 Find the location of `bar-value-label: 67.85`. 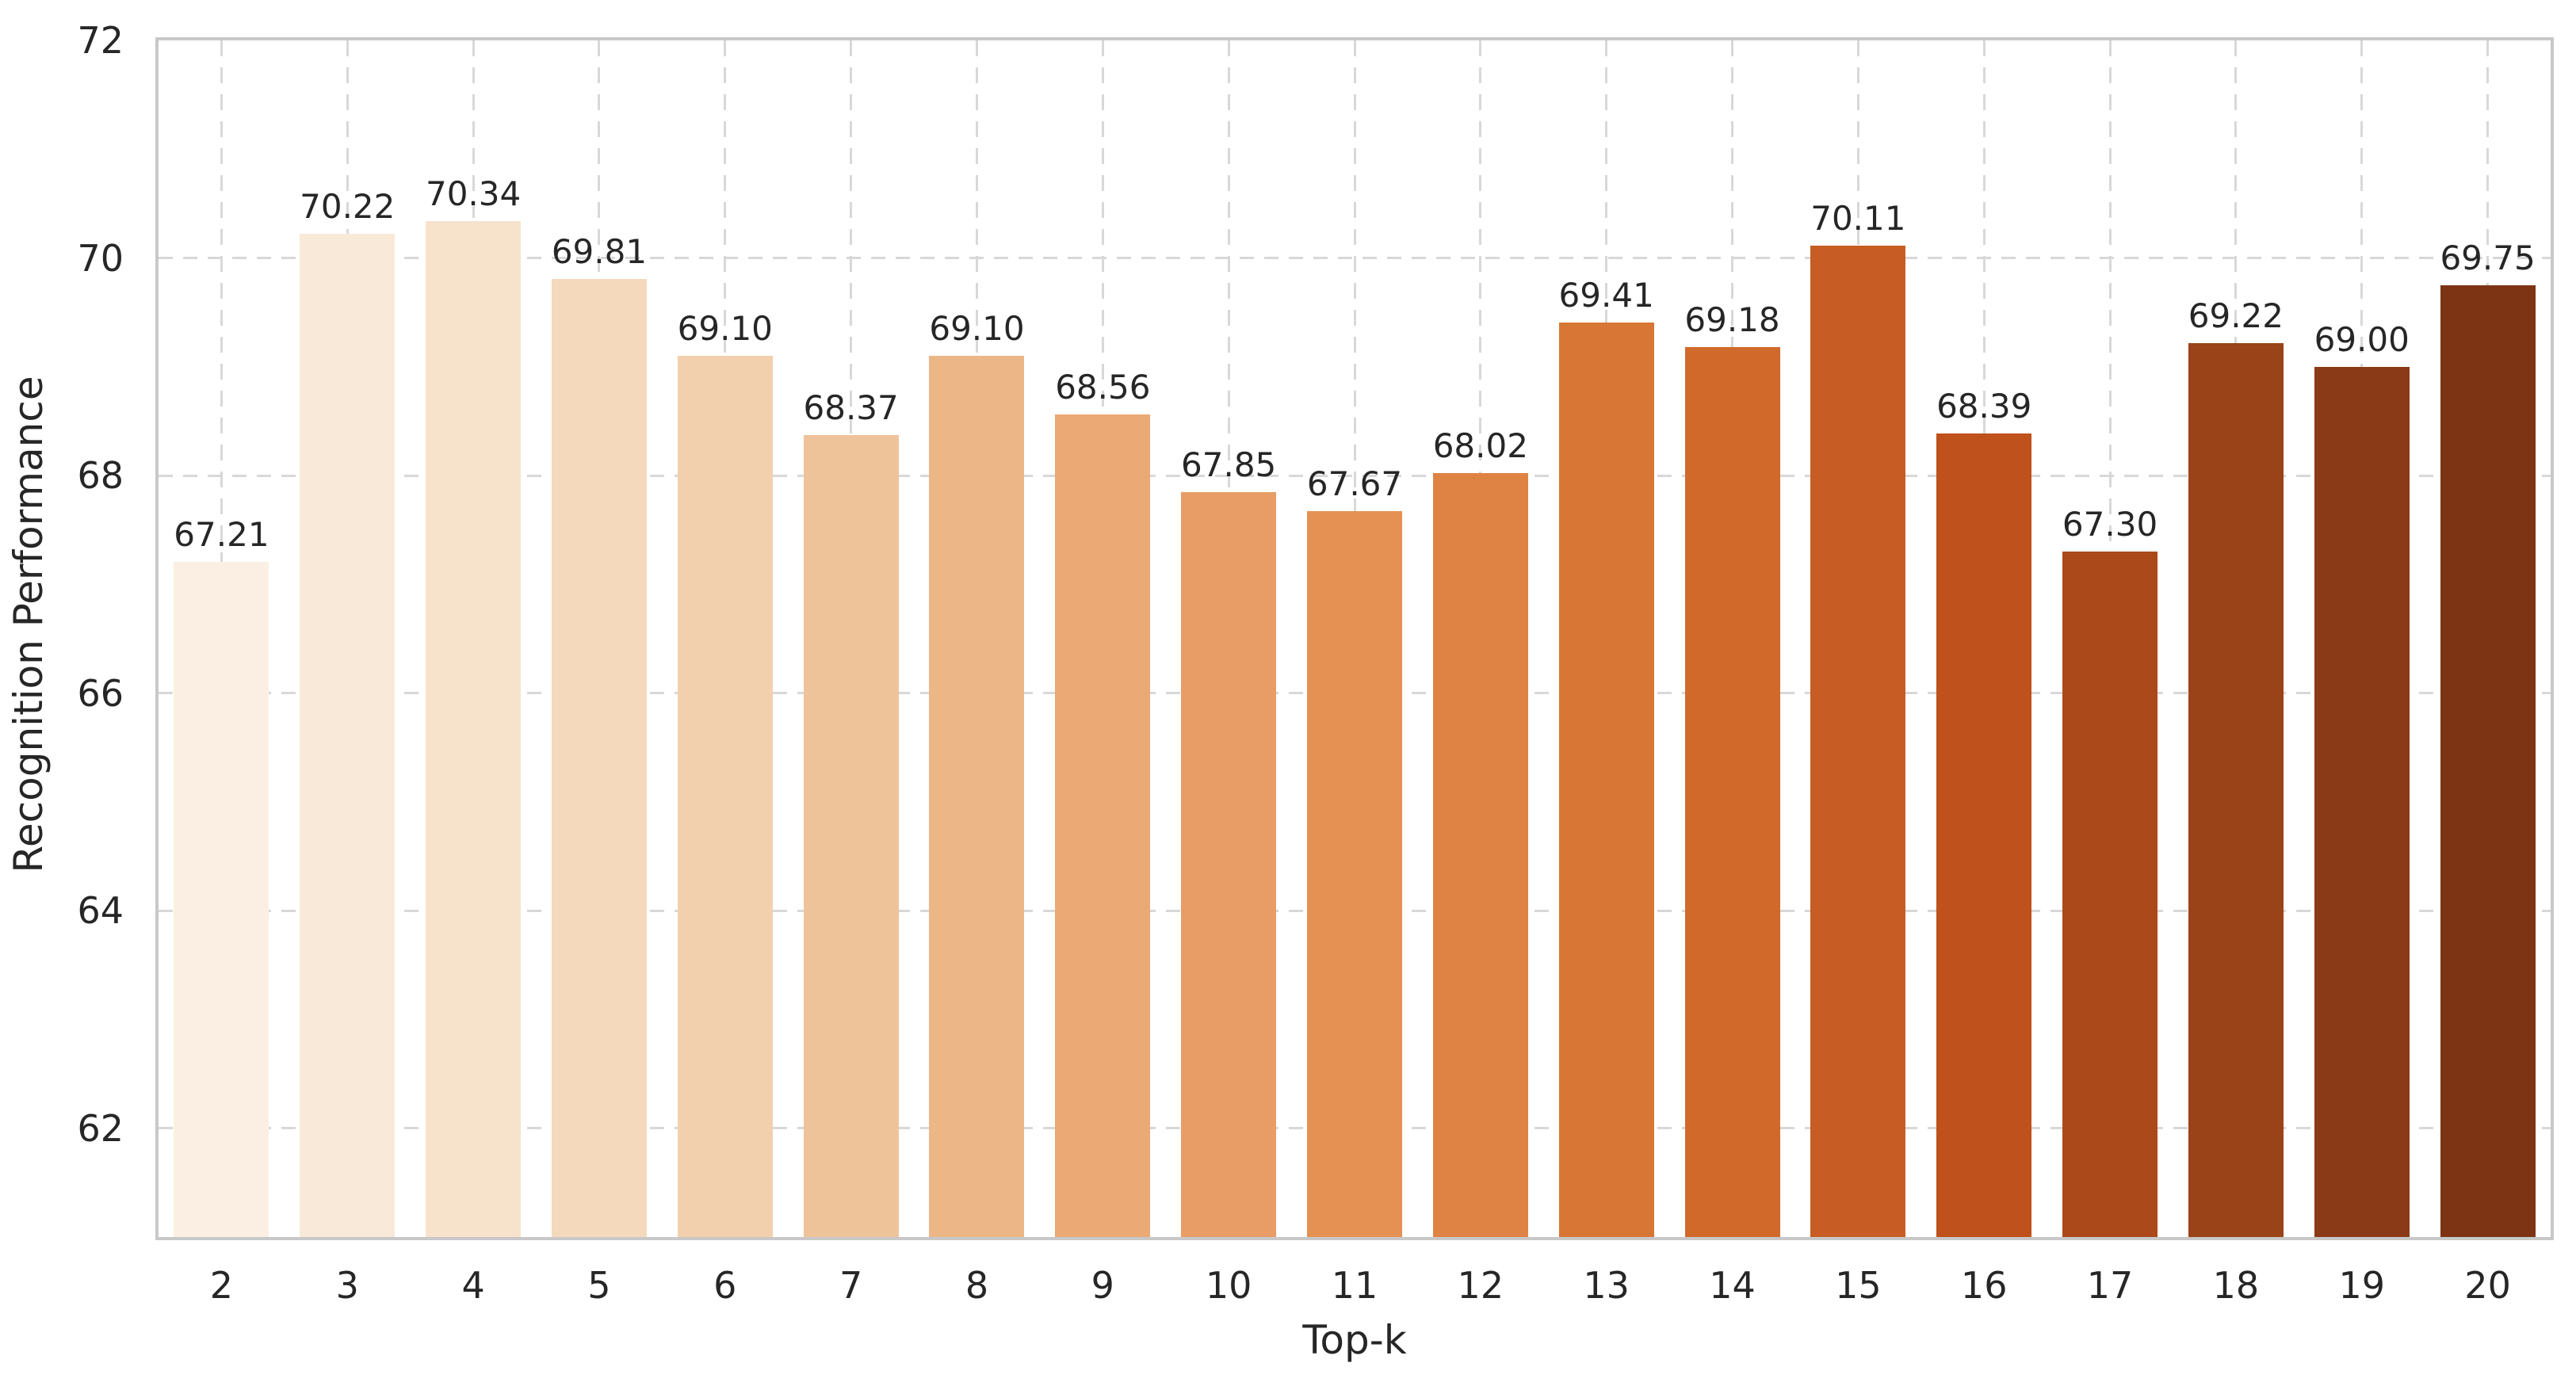

bar-value-label: 67.85 is located at coordinates (1229, 465).